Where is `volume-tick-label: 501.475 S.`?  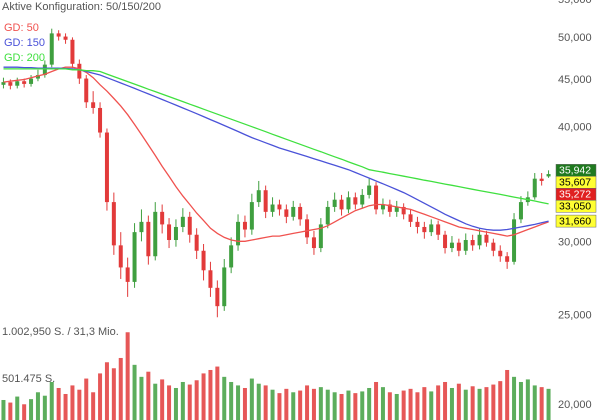 volume-tick-label: 501.475 S. is located at coordinates (28, 379).